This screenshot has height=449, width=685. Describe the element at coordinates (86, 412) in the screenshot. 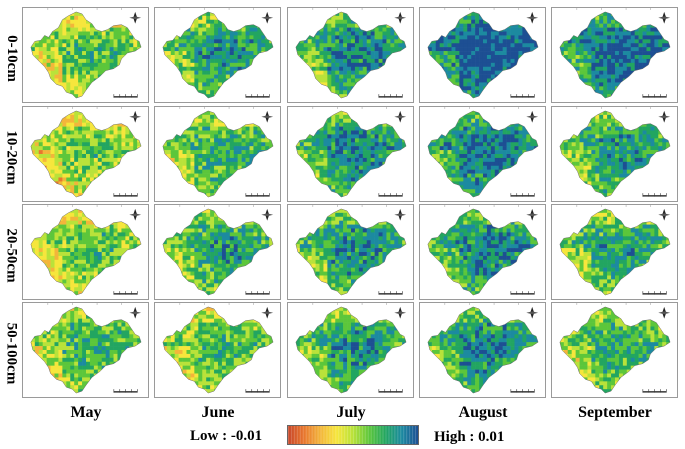

I see `col-label-may: May` at that location.